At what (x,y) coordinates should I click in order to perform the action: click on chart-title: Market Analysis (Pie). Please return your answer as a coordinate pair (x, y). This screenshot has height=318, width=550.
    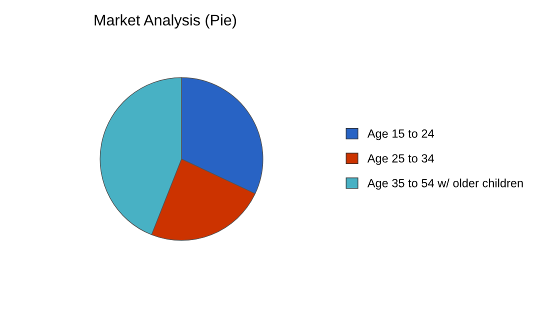
    Looking at the image, I should click on (165, 21).